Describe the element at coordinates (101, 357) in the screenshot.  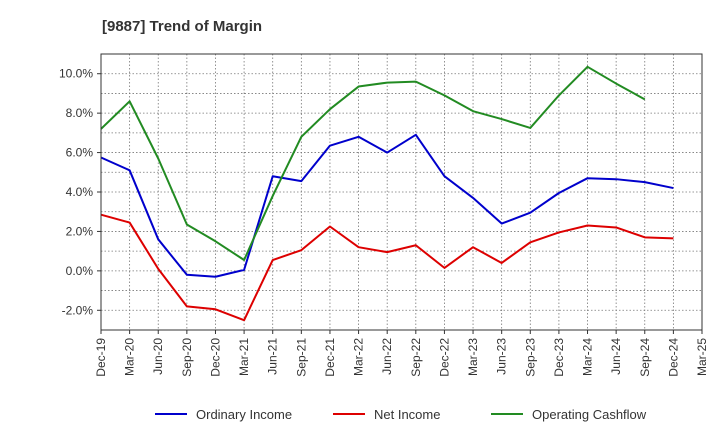
I see `x-tick-label: Dec-19` at that location.